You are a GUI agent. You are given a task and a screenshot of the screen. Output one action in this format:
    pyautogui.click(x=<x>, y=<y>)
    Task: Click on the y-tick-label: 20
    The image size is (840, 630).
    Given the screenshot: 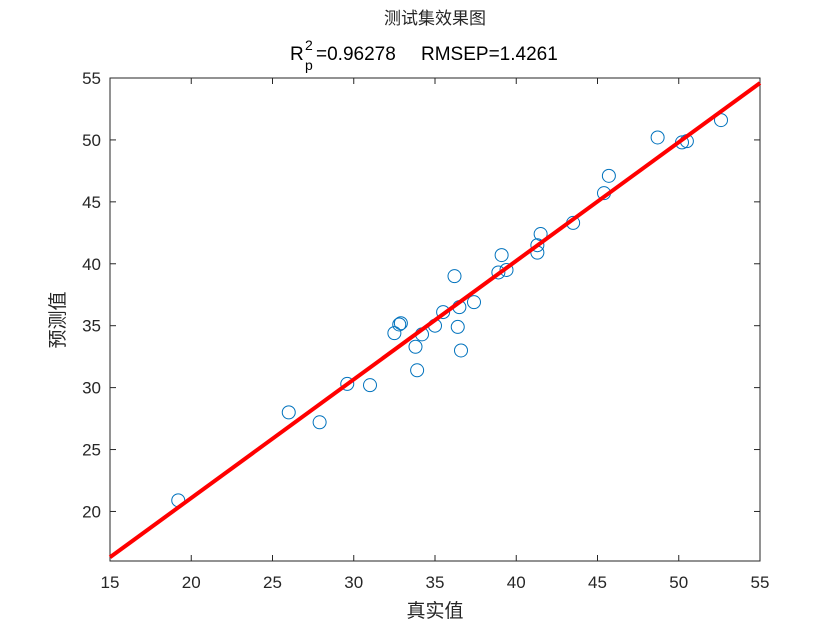 What is the action you would take?
    pyautogui.click(x=91, y=511)
    